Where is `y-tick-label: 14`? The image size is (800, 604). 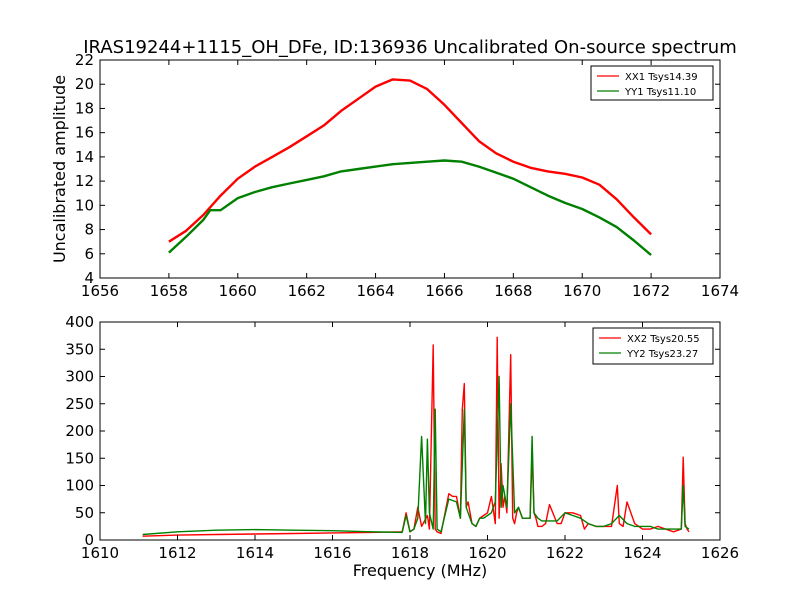 y-tick-label: 14 is located at coordinates (84, 157).